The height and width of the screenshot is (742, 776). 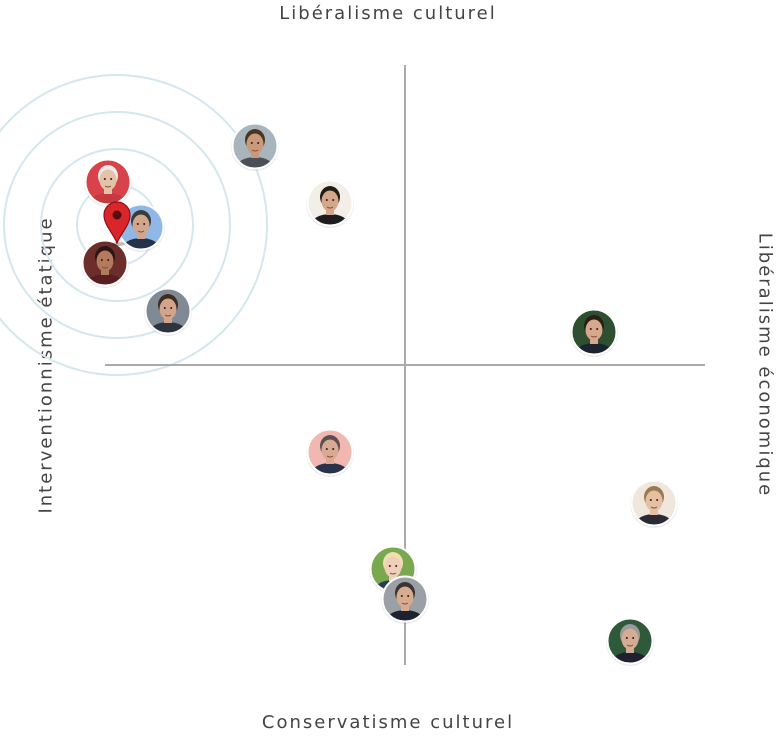 I want to click on map-pin-icon, so click(x=117, y=223).